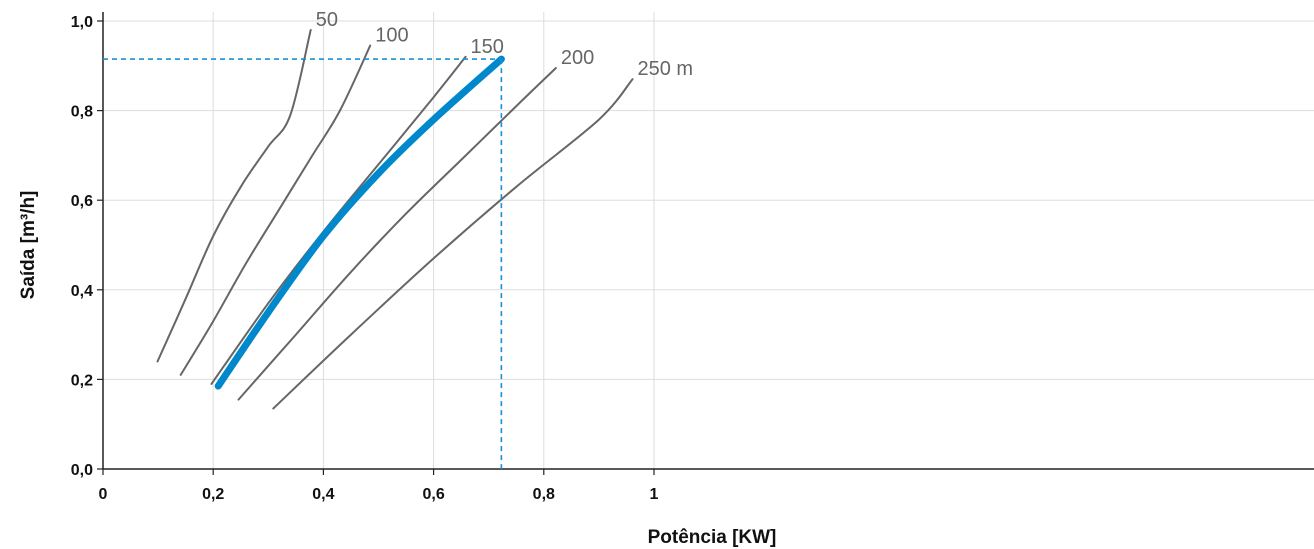  I want to click on y-axis-title: Saída [m³/h], so click(28, 245).